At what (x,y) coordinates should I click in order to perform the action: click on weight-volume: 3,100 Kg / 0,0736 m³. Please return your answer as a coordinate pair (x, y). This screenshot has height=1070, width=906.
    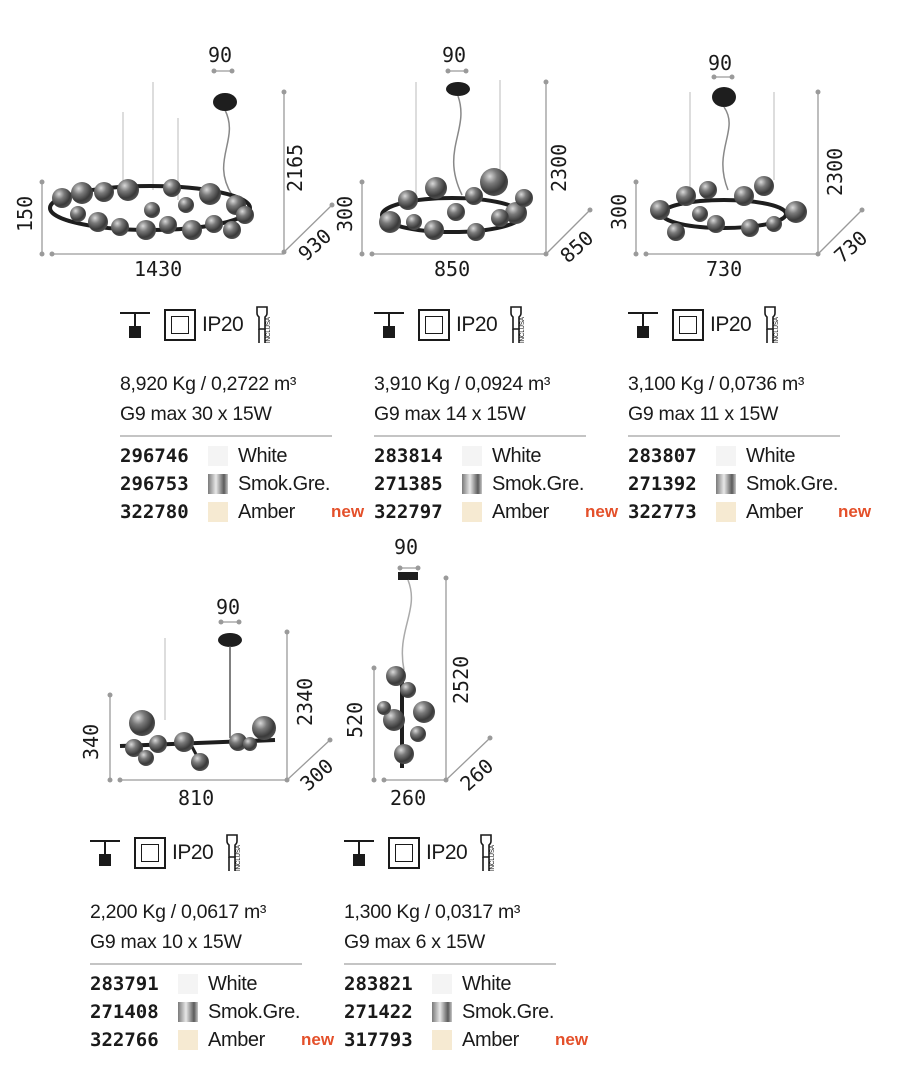
    Looking at the image, I should click on (716, 384).